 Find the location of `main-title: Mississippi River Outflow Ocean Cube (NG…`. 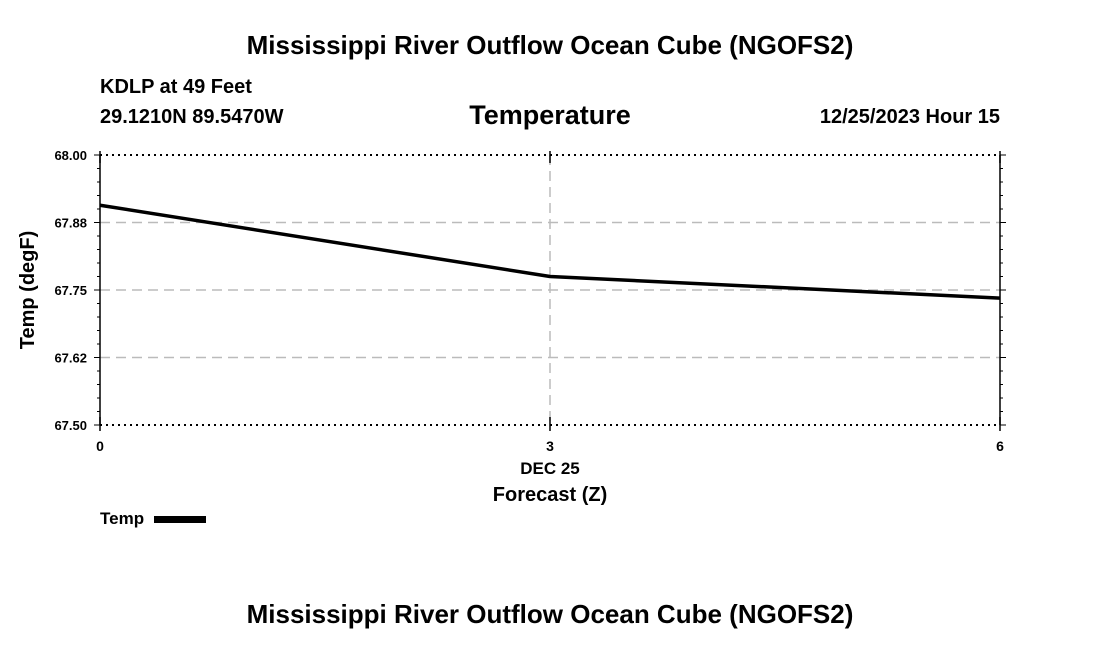

main-title: Mississippi River Outflow Ocean Cube (NG… is located at coordinates (550, 45).